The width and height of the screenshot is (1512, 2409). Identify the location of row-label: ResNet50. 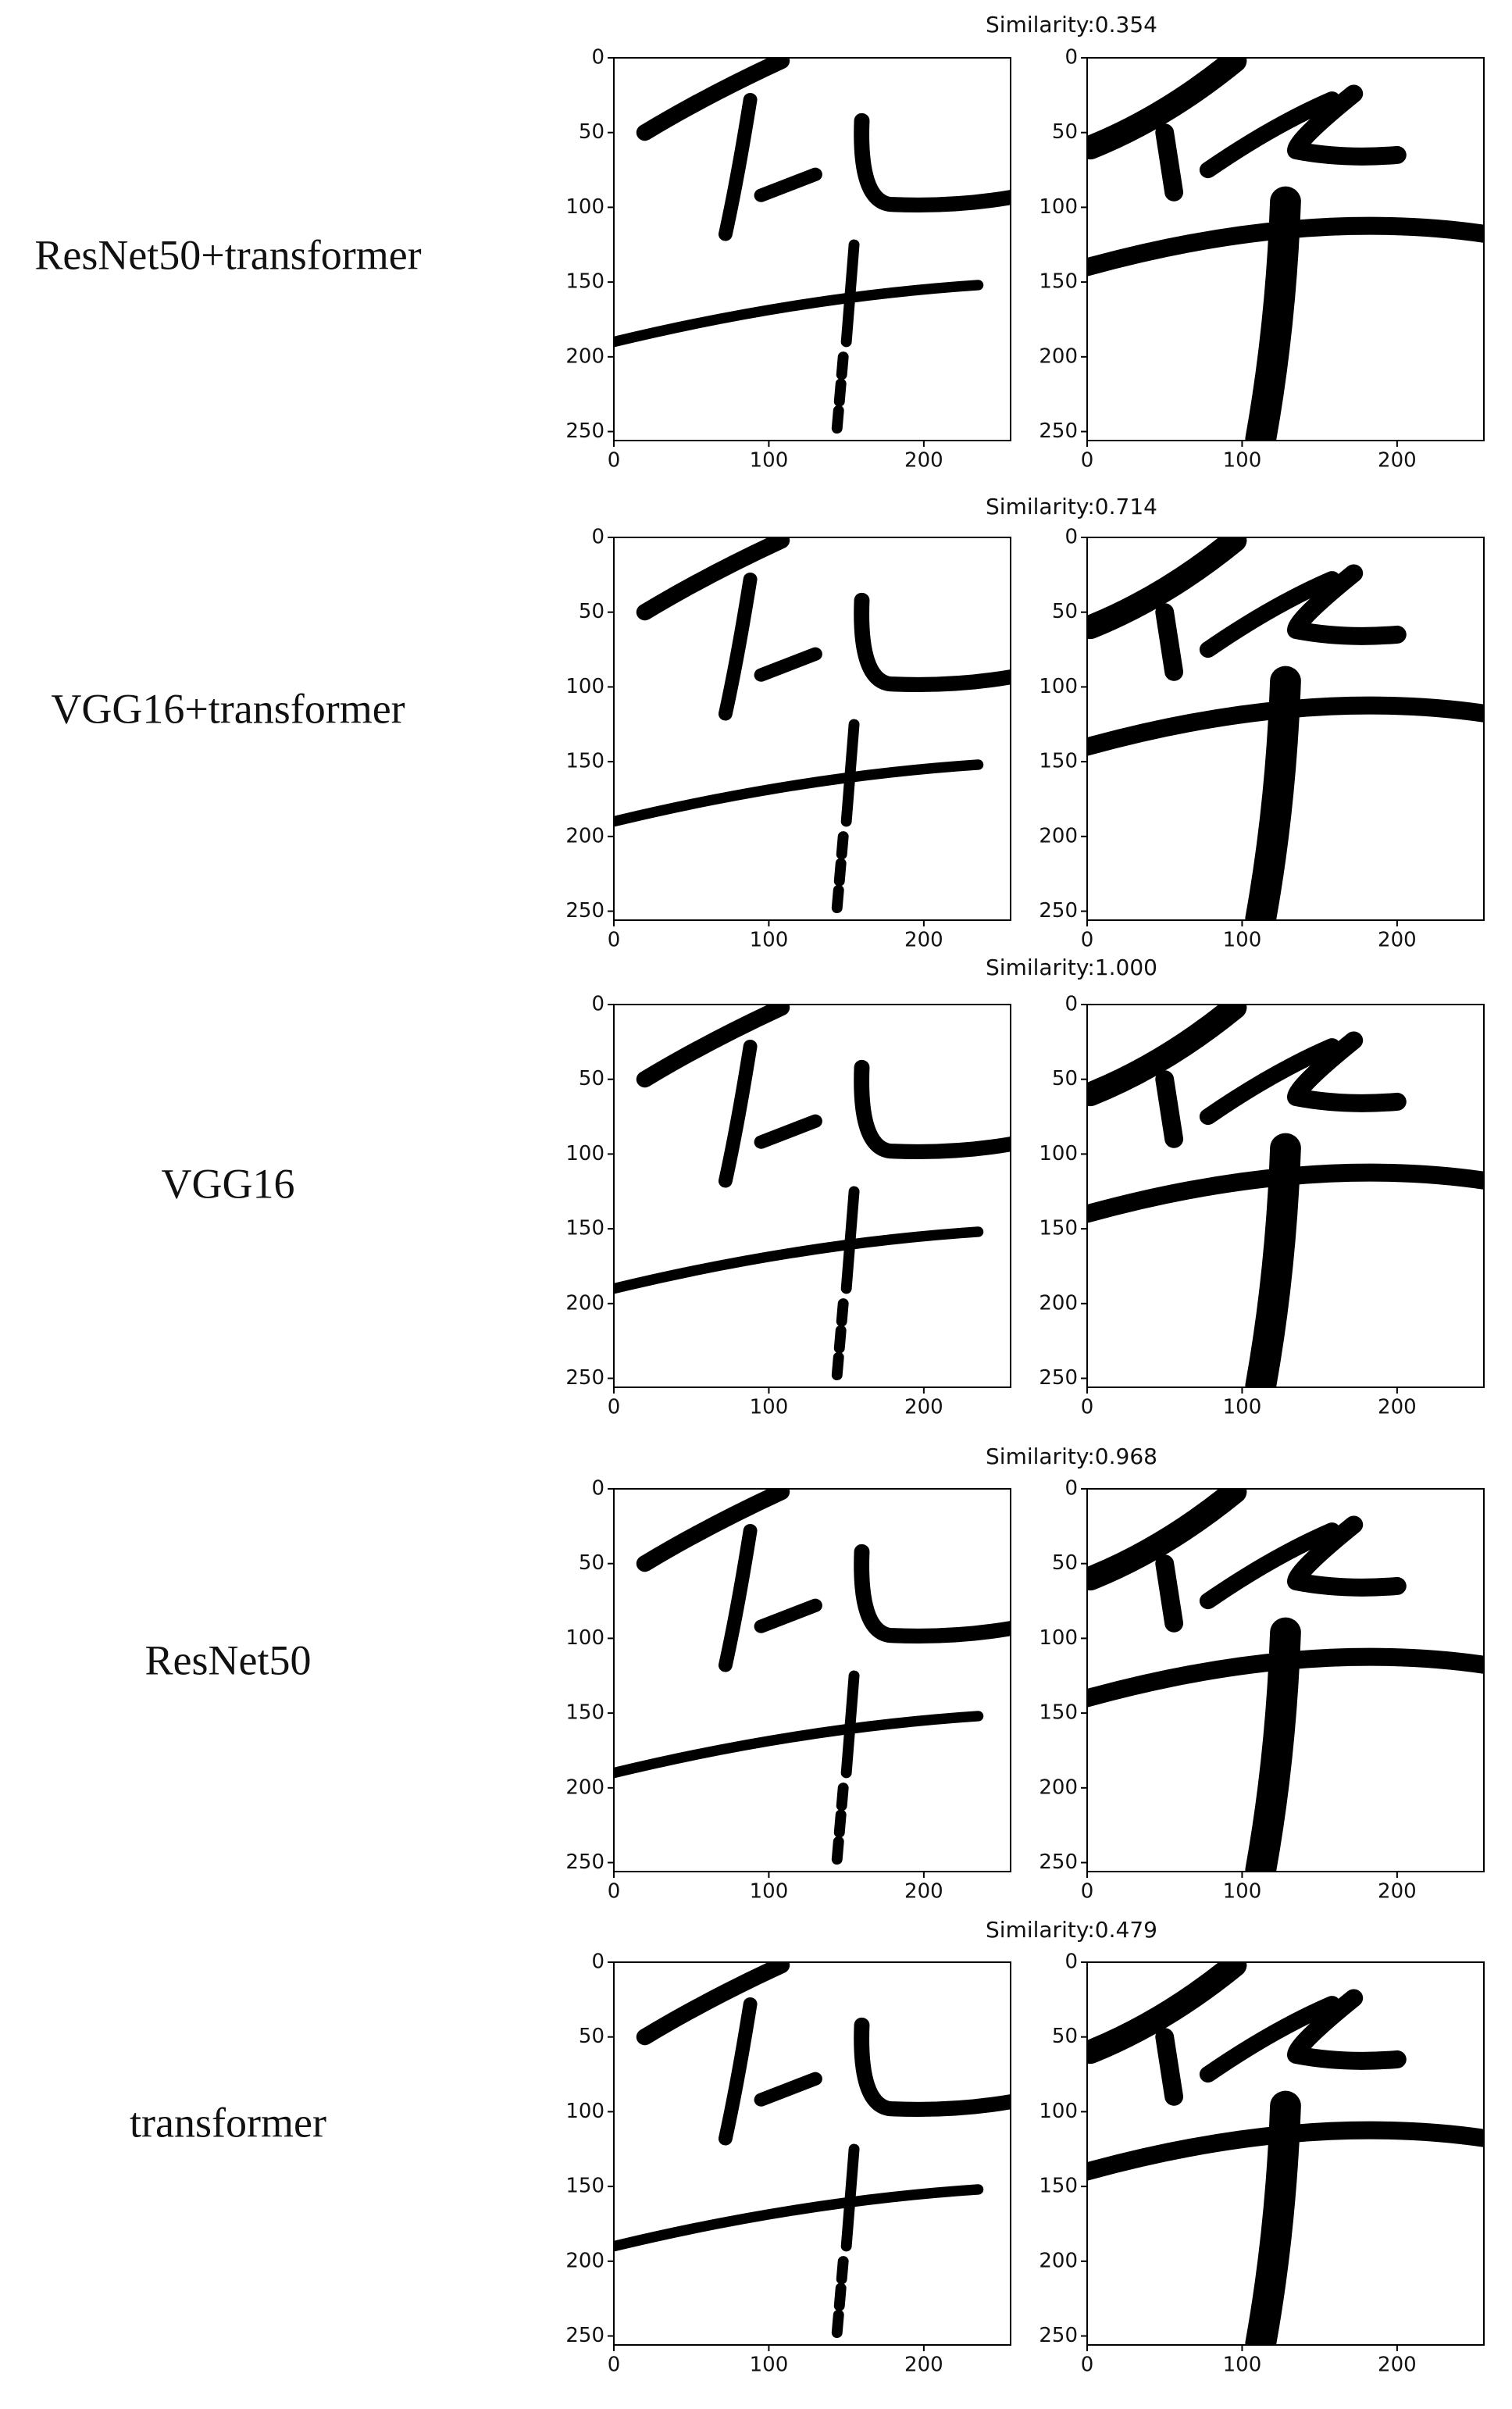
(228, 1659).